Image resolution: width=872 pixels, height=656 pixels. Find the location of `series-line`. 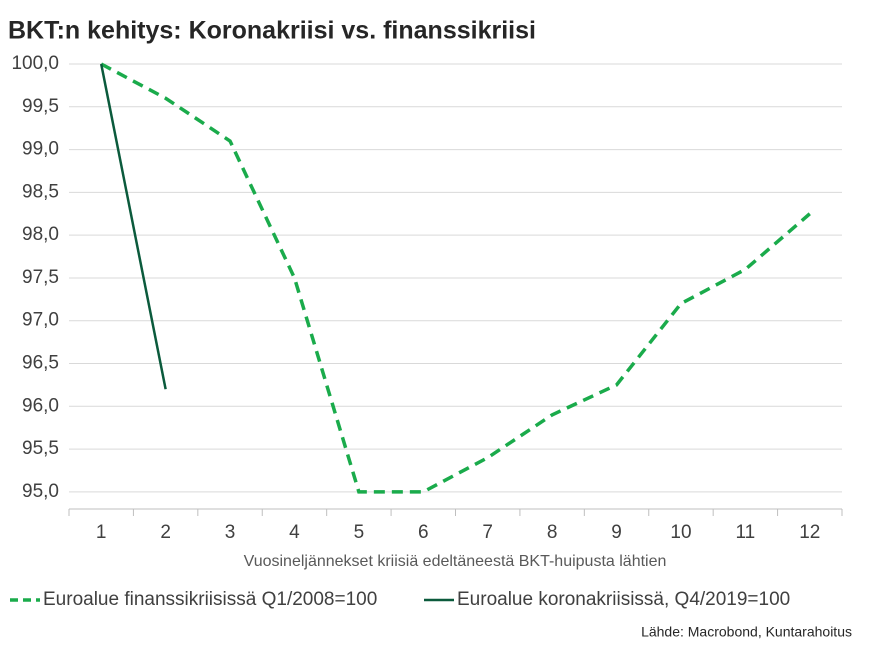

series-line is located at coordinates (133, 226).